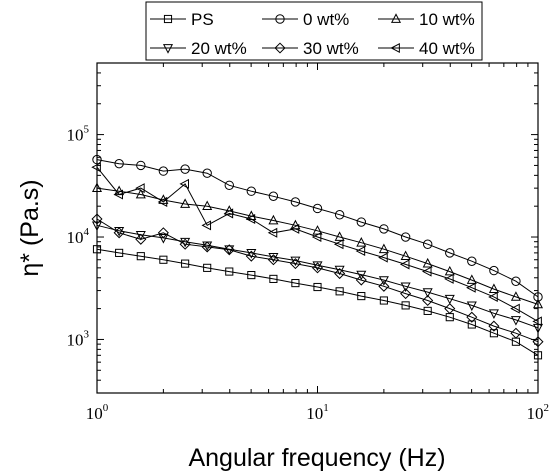 The width and height of the screenshot is (549, 476). Describe the element at coordinates (78, 134) in the screenshot. I see `y-tick-label: 105` at that location.